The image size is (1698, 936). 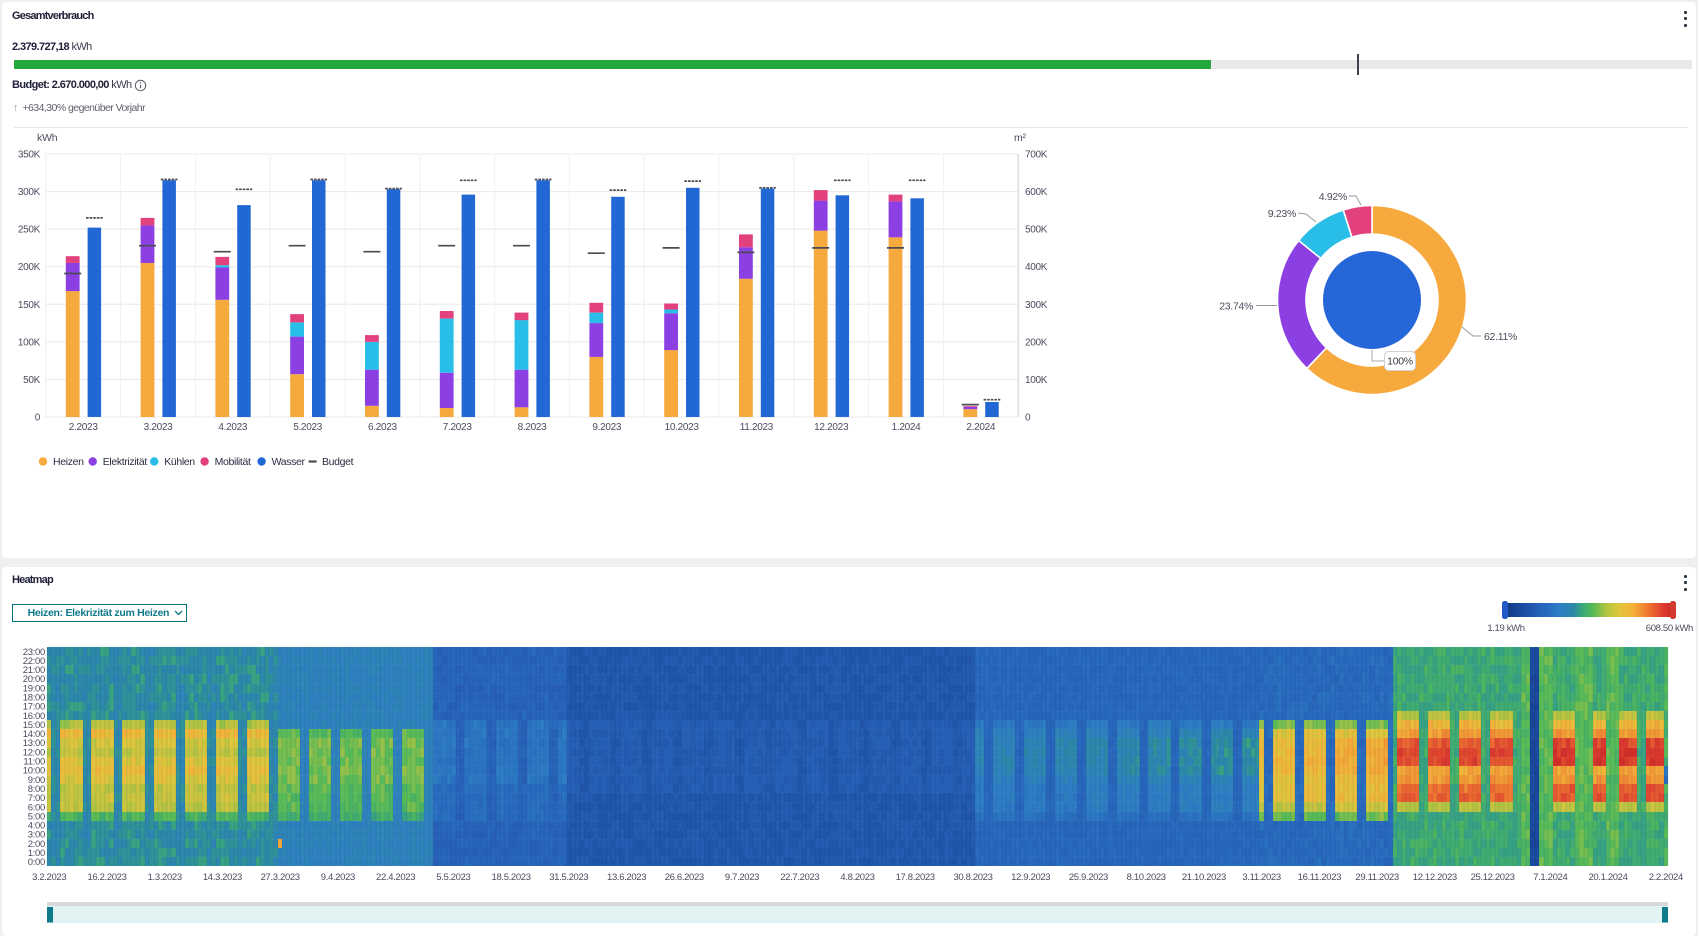 I want to click on svg-text: 500K, so click(x=1036, y=230).